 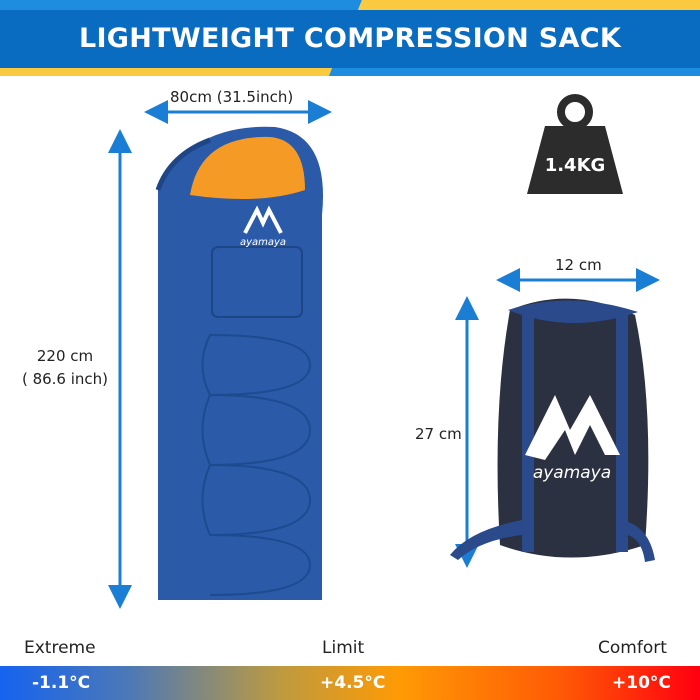 What do you see at coordinates (65, 379) in the screenshot?
I see `bag-length-inch-label: ( 86.6 inch)` at bounding box center [65, 379].